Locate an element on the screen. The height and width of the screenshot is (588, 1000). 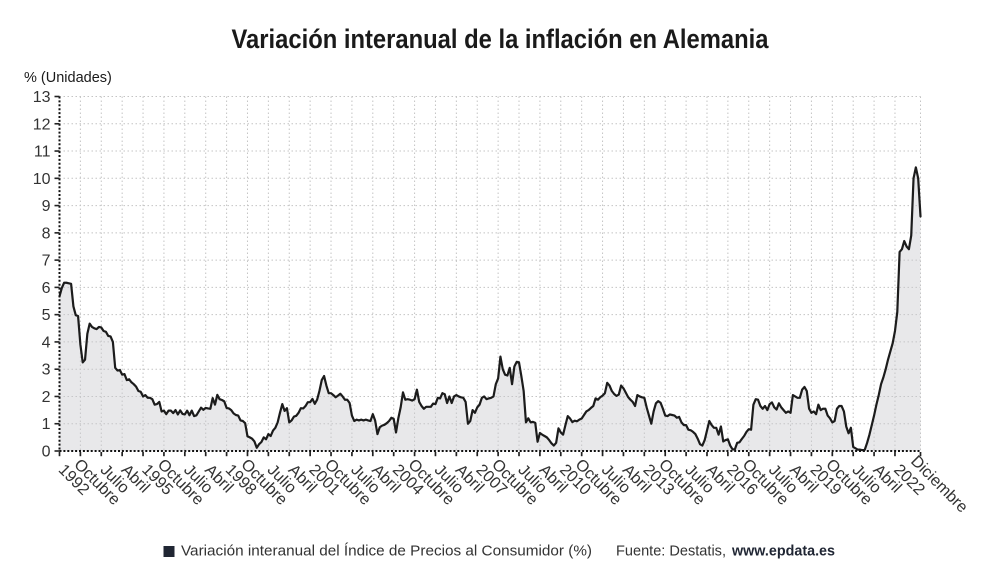
svg-text: 6 is located at coordinates (46, 288).